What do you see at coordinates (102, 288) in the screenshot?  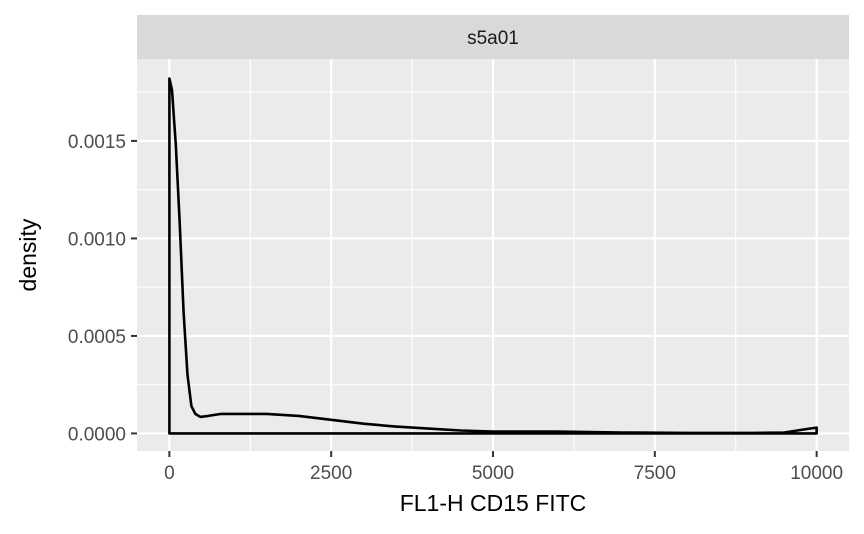 I see `y-axis: 0.0000 0.0005 0.0010 0.0015` at bounding box center [102, 288].